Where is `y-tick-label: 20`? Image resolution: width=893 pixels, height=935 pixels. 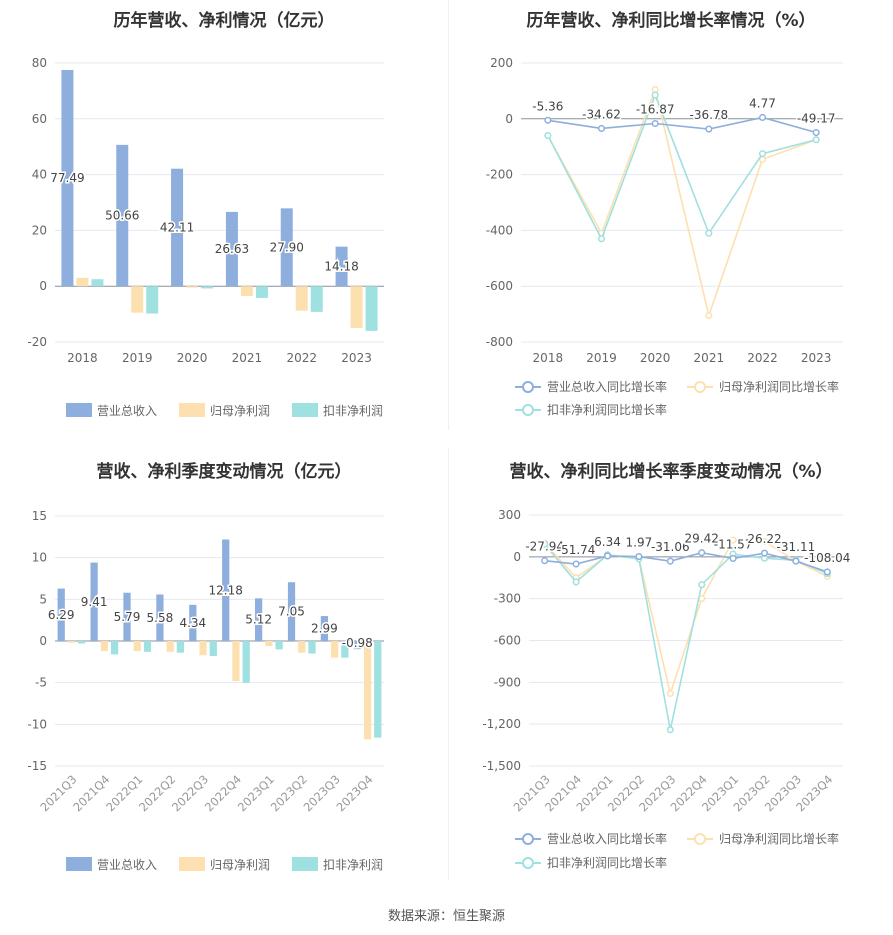 y-tick-label: 20 is located at coordinates (39, 230).